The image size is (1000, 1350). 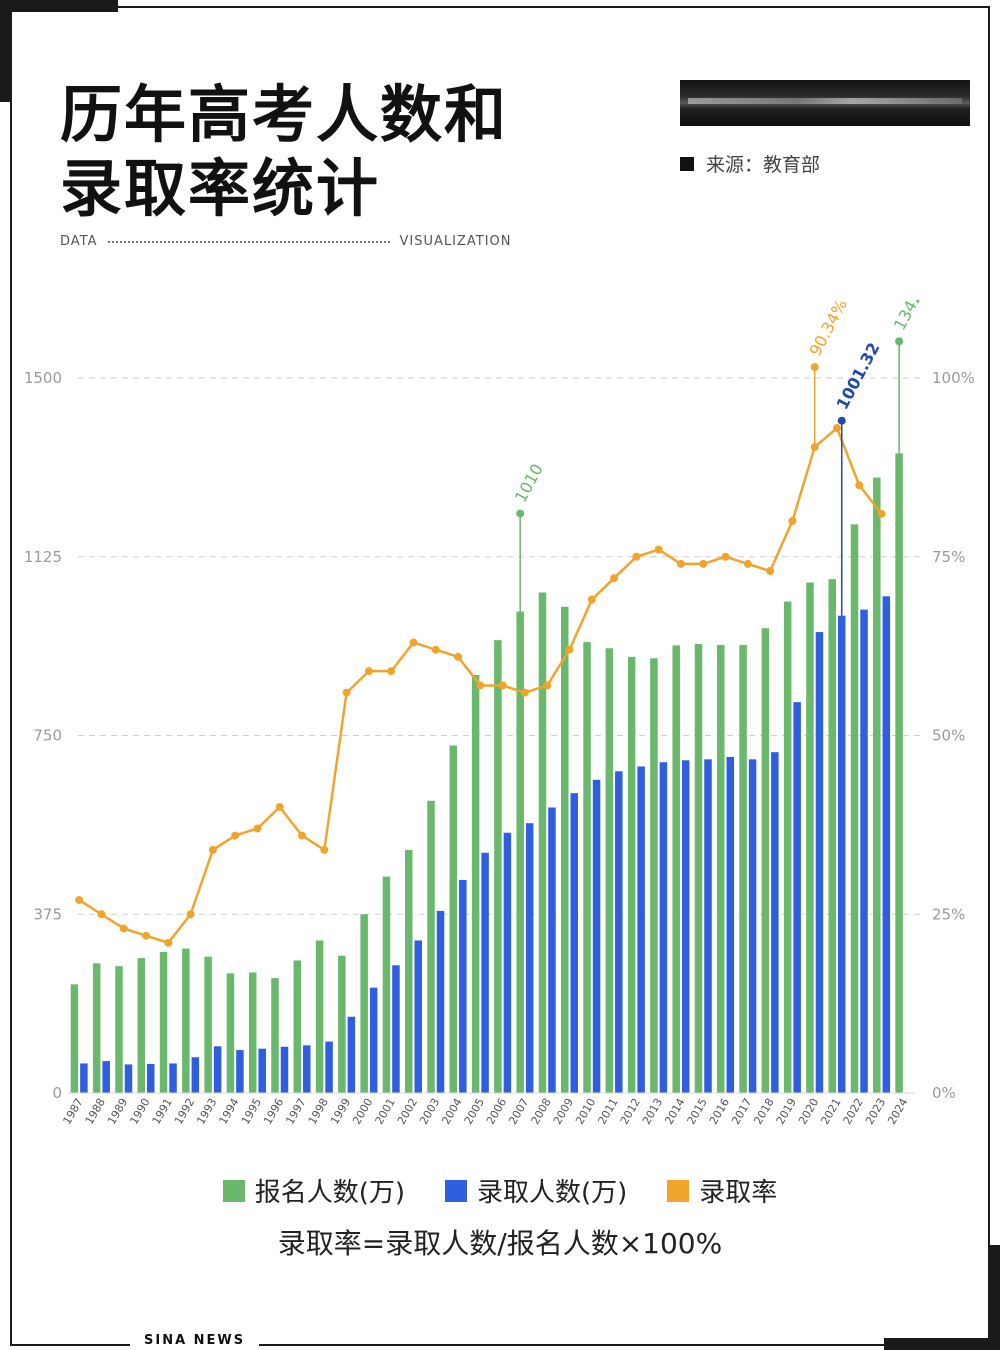 What do you see at coordinates (47, 736) in the screenshot?
I see `y-left-tick-label: 750` at bounding box center [47, 736].